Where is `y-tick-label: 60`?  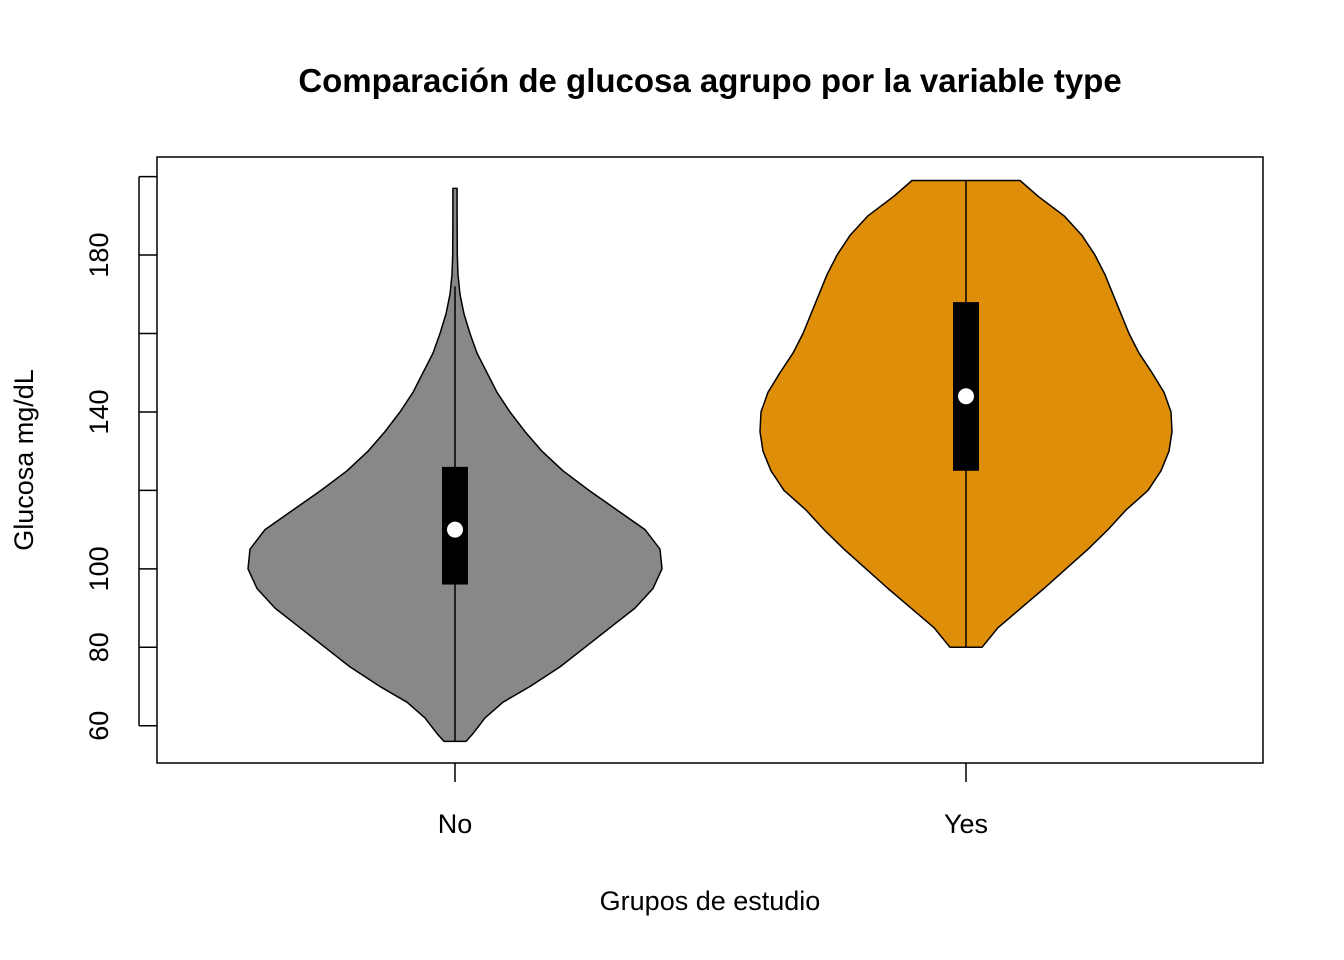
y-tick-label: 60 is located at coordinates (99, 726).